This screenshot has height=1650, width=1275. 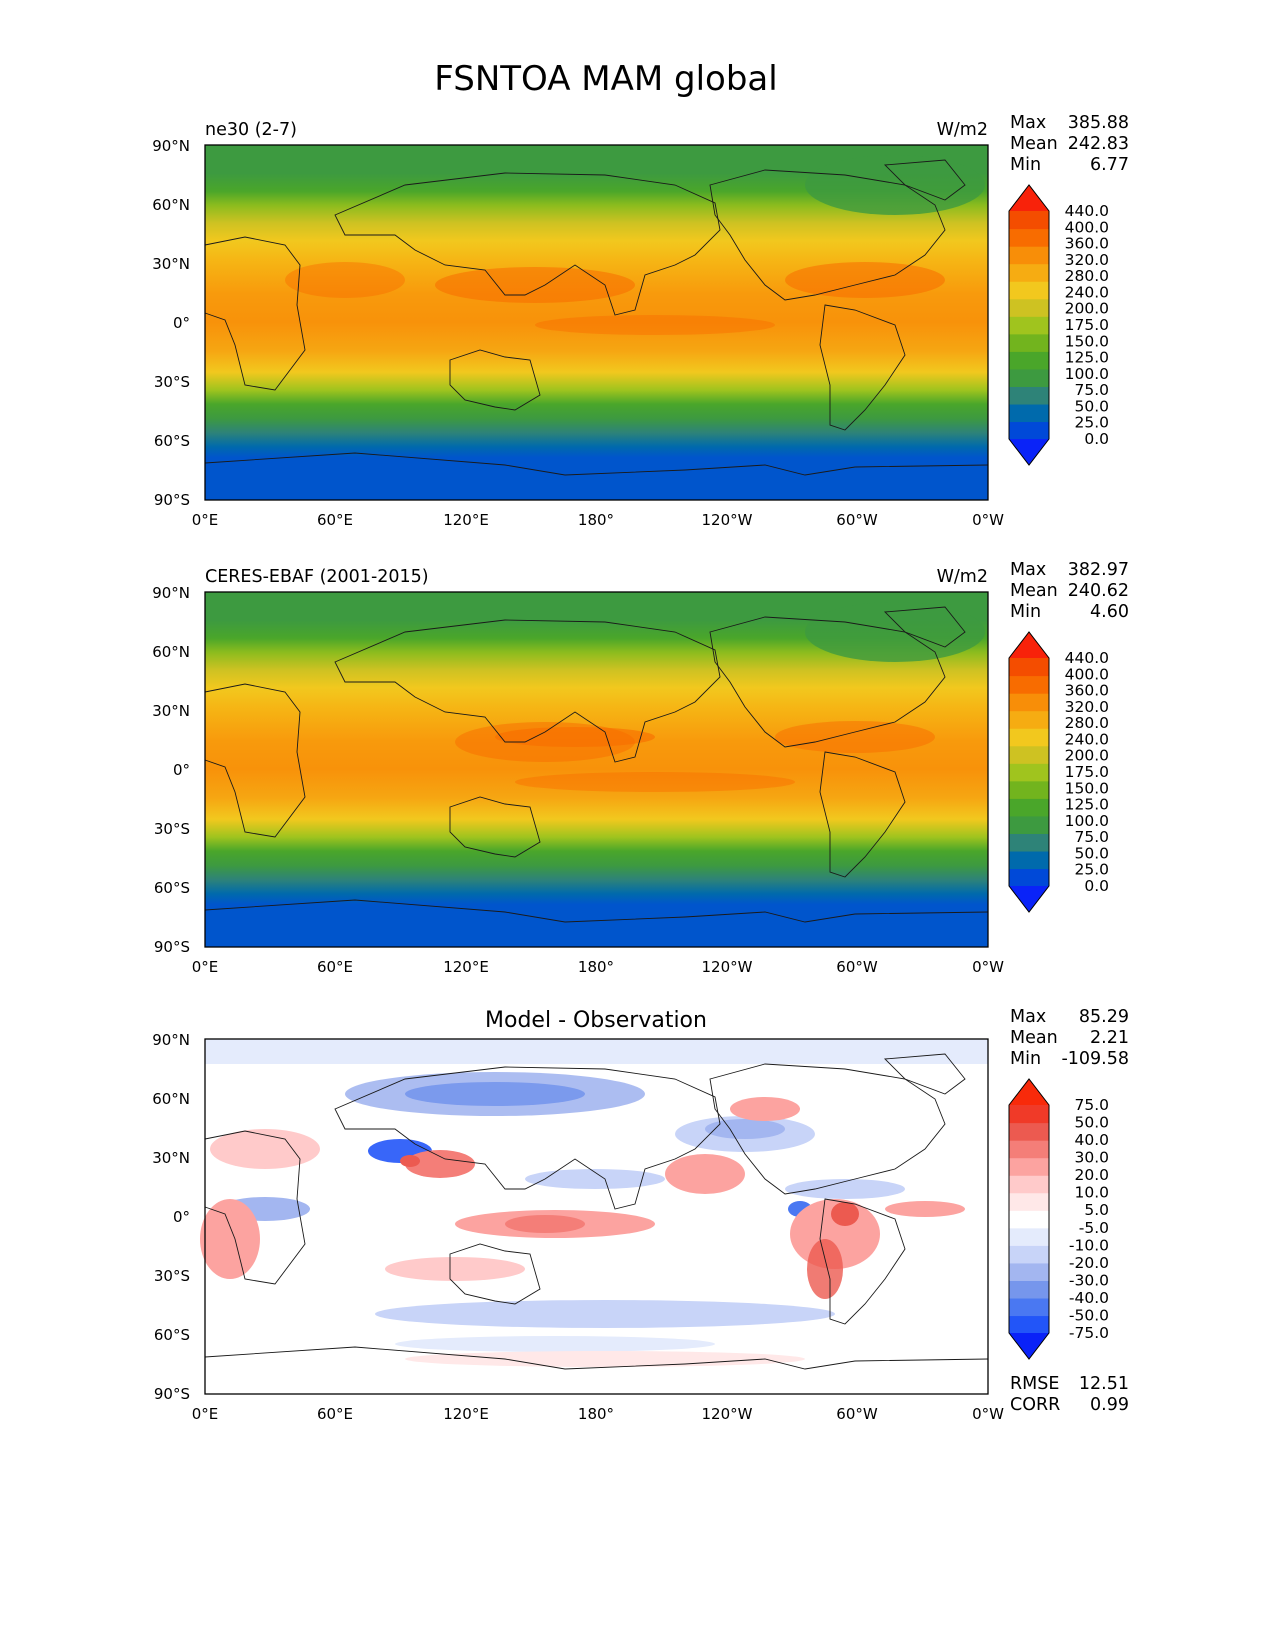 What do you see at coordinates (1096, 886) in the screenshot?
I see `colorbar-tick-label: 0.0` at bounding box center [1096, 886].